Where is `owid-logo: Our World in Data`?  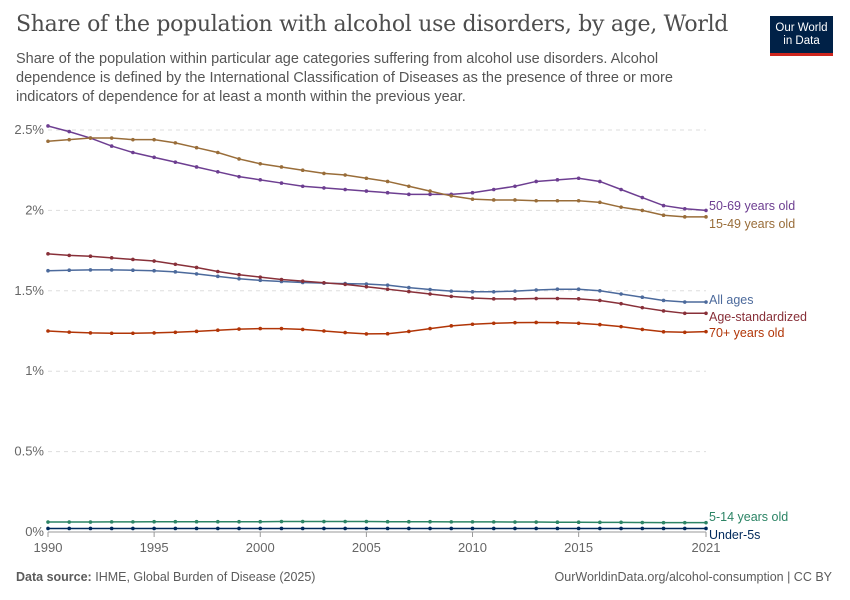
owid-logo: Our World in Data is located at coordinates (801, 36).